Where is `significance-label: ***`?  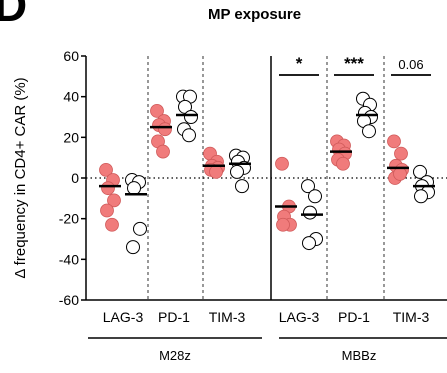
significance-label: *** is located at coordinates (354, 63).